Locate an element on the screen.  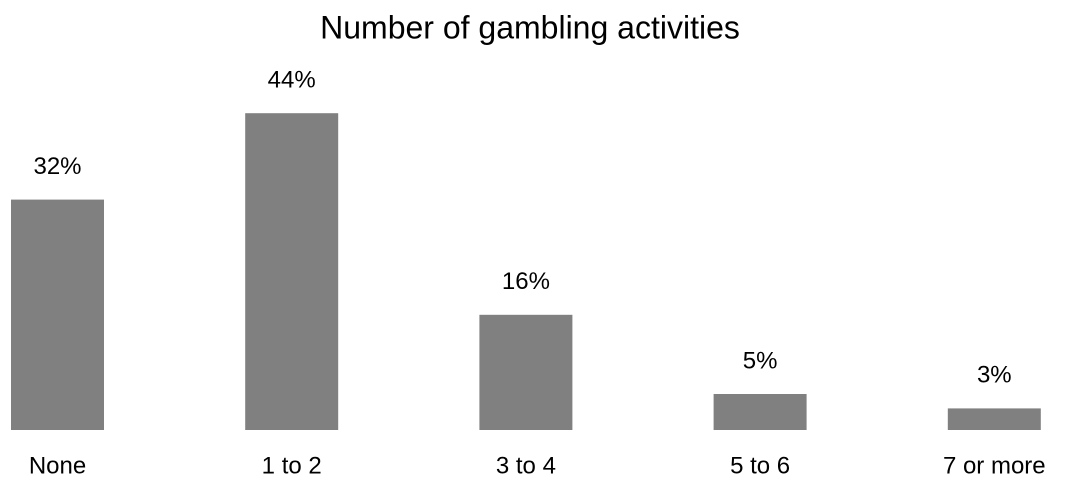
data-label: 3% is located at coordinates (994, 375).